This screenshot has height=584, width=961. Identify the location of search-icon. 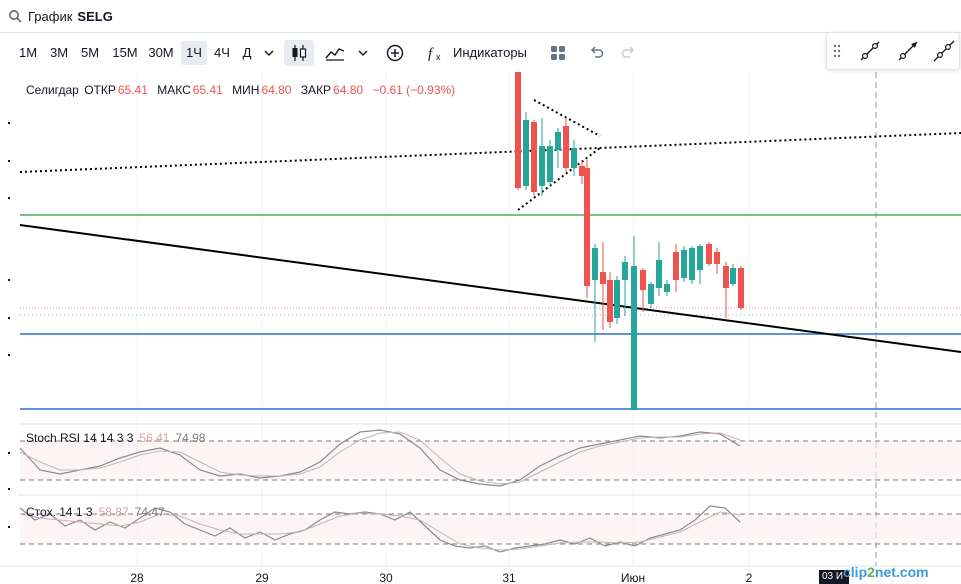
(15, 16).